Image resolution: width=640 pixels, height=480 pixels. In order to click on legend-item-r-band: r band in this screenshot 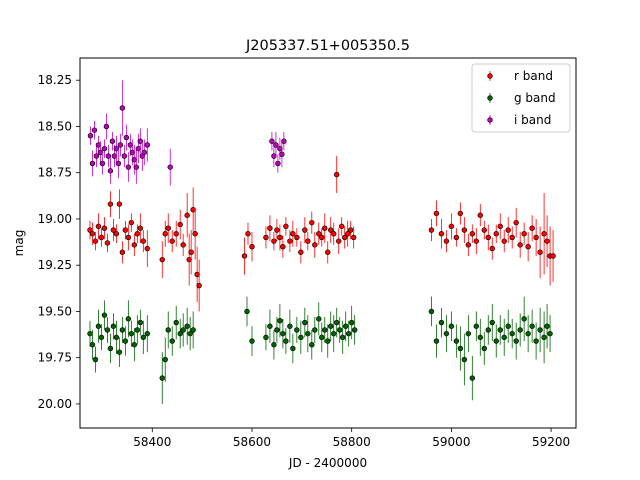, I will do `click(520, 76)`.